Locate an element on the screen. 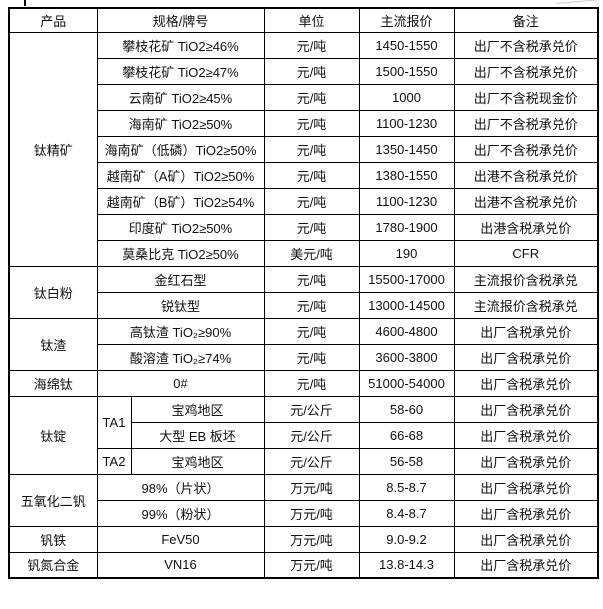 The height and width of the screenshot is (609, 603). cell-note: 出港含税承兑价 is located at coordinates (526, 227).